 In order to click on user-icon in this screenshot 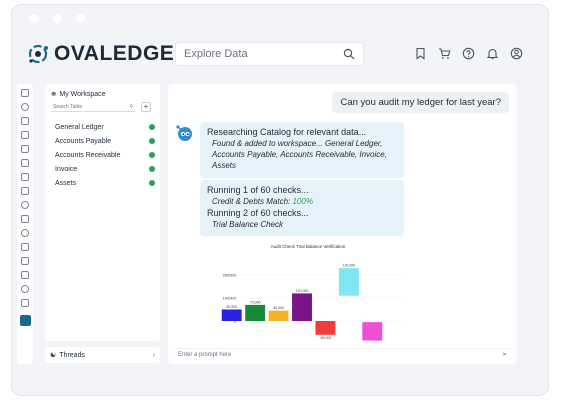, I will do `click(516, 53)`.